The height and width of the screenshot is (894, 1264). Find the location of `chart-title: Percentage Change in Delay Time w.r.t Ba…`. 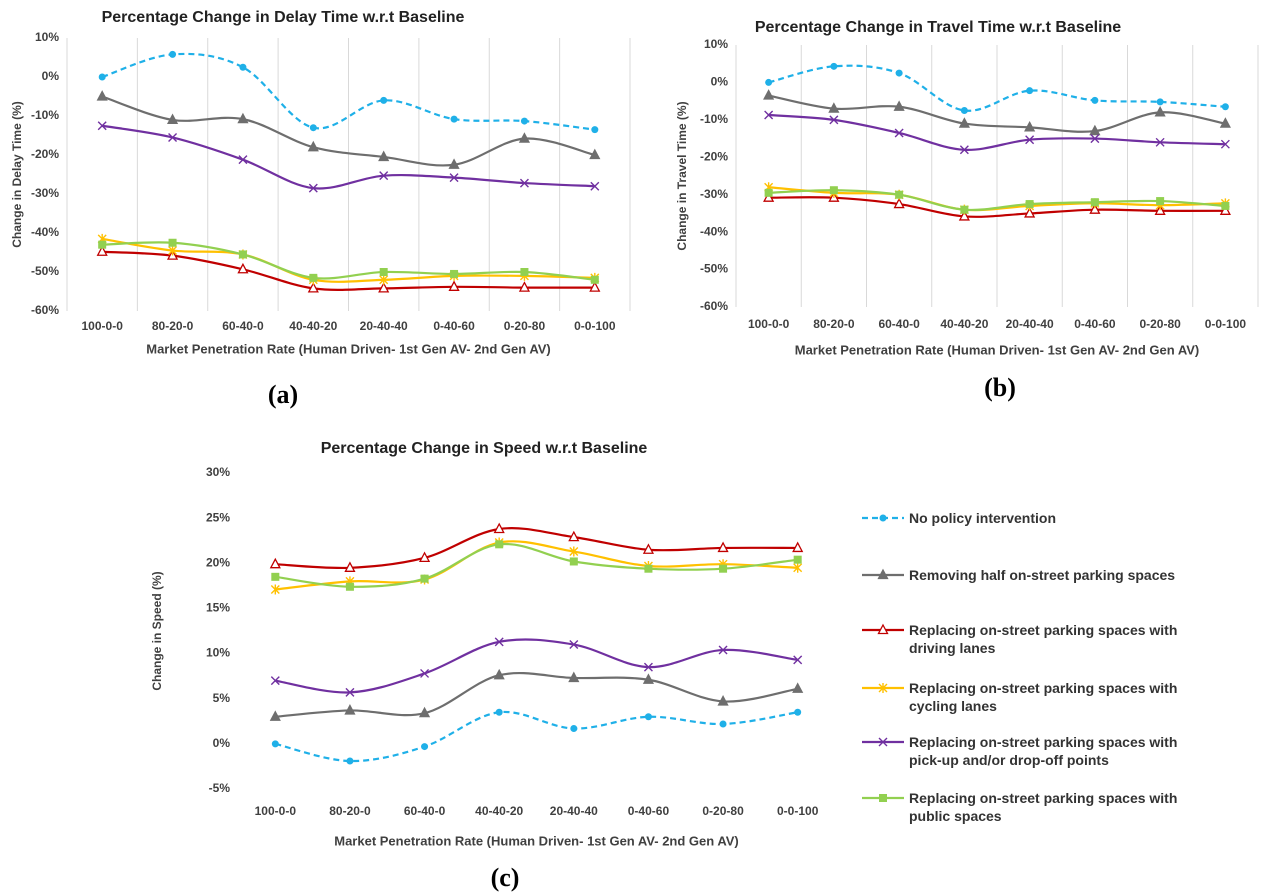

chart-title: Percentage Change in Delay Time w.r.t Ba… is located at coordinates (283, 17).